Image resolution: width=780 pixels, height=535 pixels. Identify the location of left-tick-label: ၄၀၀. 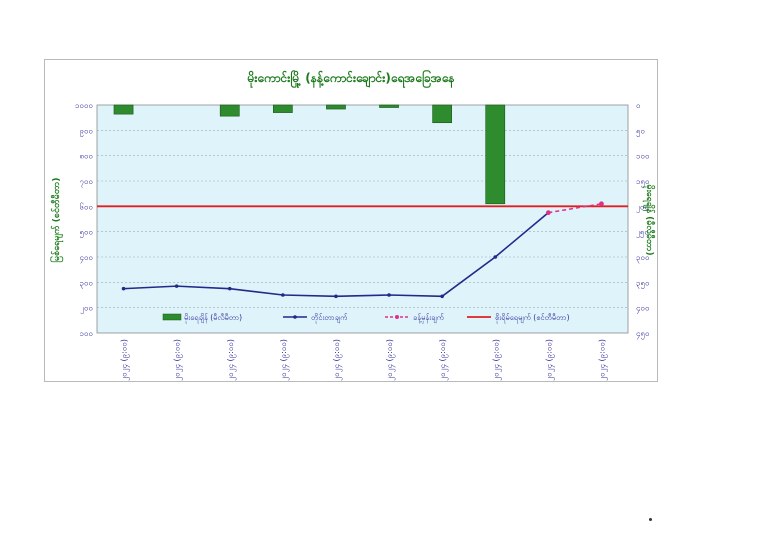
(87, 258).